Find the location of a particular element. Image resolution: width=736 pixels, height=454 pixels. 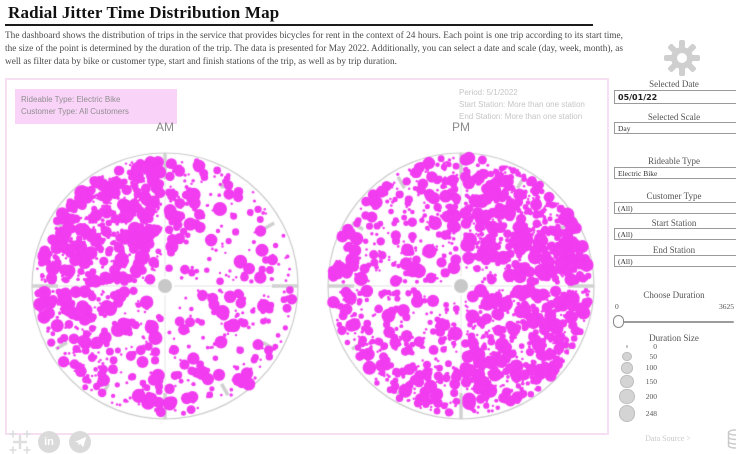

legend-row: 0 is located at coordinates (645, 346).